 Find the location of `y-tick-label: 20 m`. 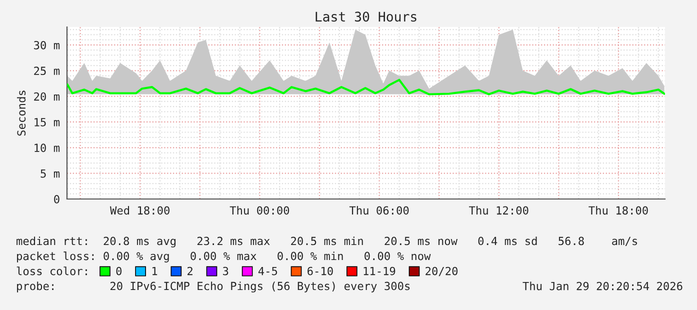

y-tick-label: 20 m is located at coordinates (47, 96).